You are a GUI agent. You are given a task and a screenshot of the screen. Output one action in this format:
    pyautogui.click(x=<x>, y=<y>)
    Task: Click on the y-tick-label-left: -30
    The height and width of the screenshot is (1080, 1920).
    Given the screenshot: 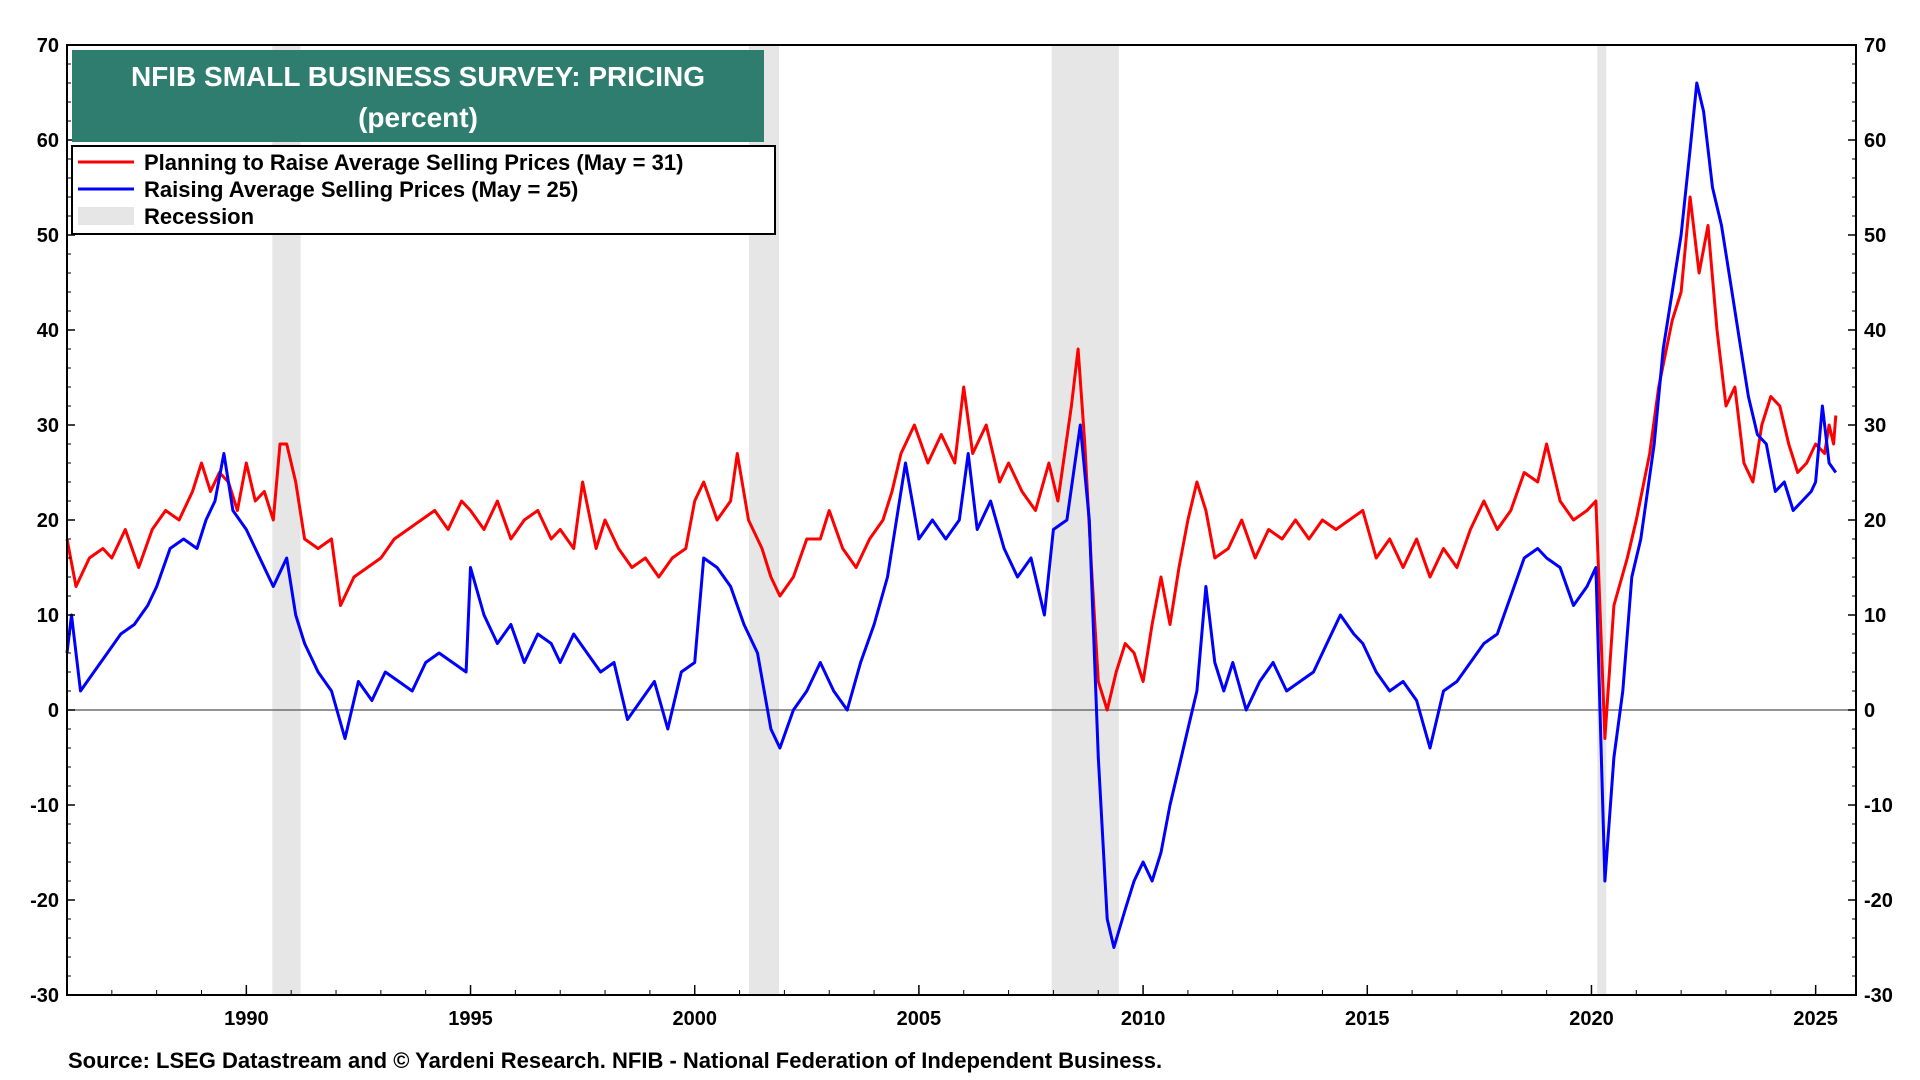 What is the action you would take?
    pyautogui.click(x=44, y=996)
    